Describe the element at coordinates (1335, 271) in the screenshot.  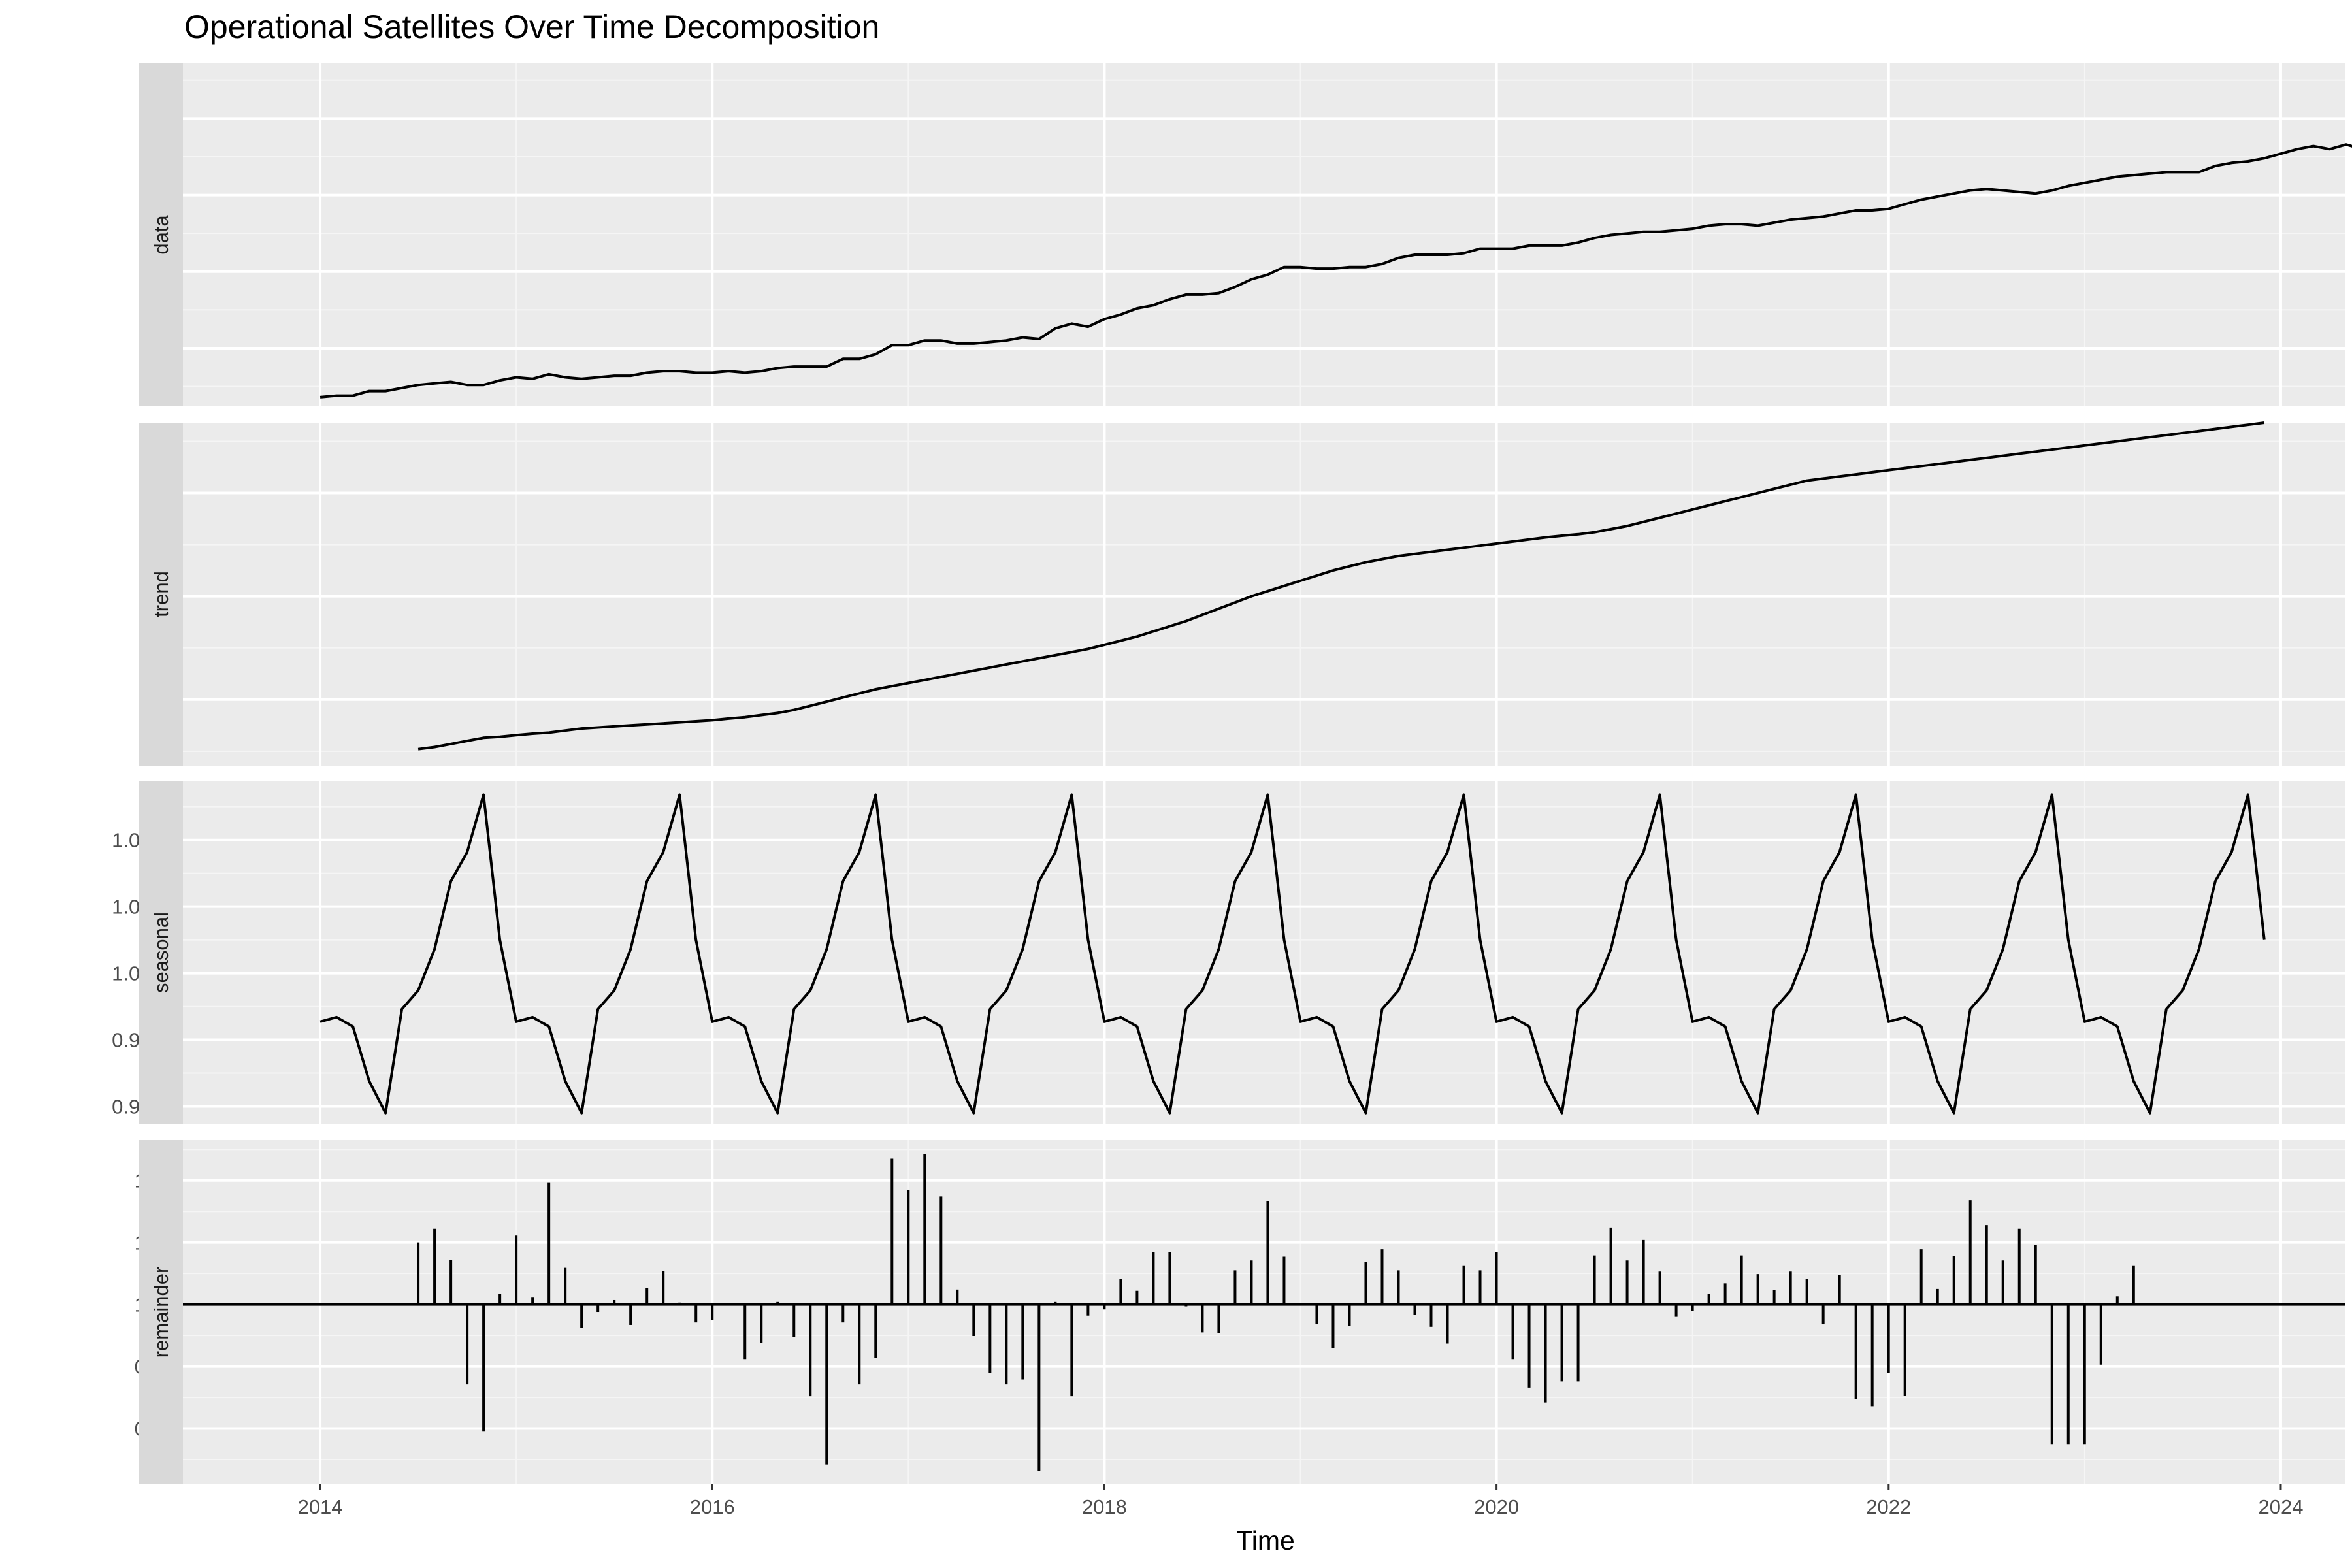
I see `series-line-data` at that location.